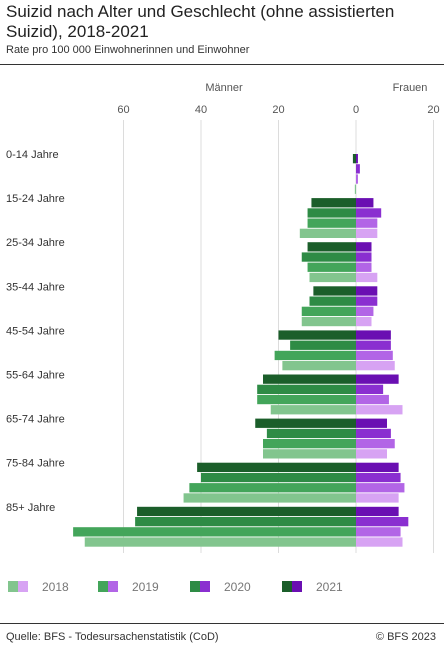  Describe the element at coordinates (195, 586) in the screenshot. I see `legend-swatch-men-2020` at that location.